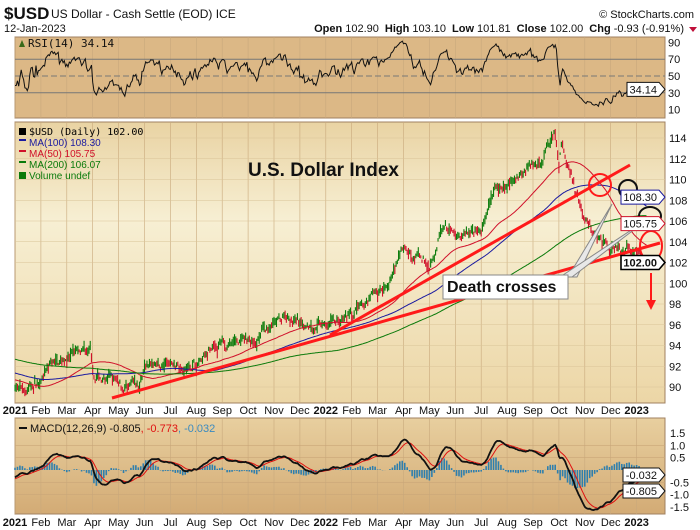  I want to click on rsi-value-label: 34.14, so click(646, 89).